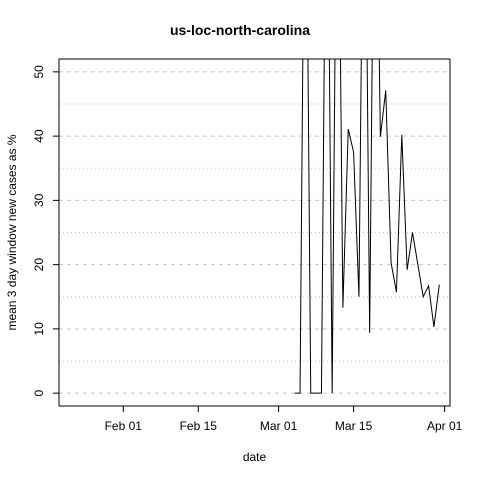 This screenshot has width=480, height=480. Describe the element at coordinates (39, 392) in the screenshot. I see `y-tick-label: 0` at that location.